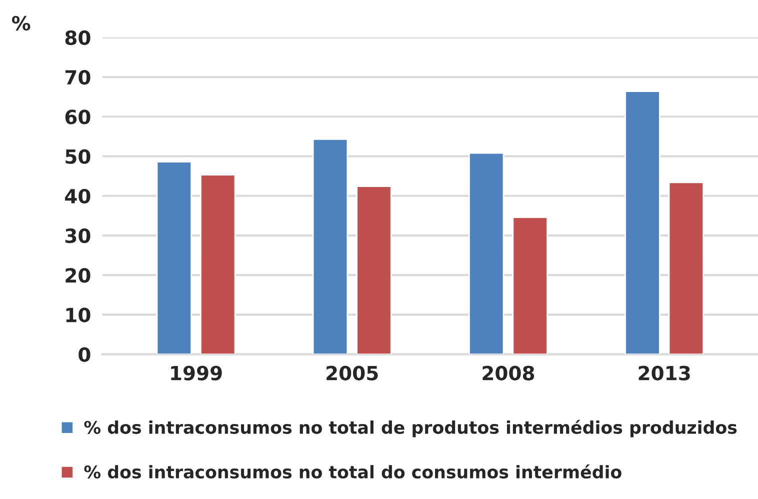  Describe the element at coordinates (84, 354) in the screenshot. I see `y-tick-label: 0` at that location.